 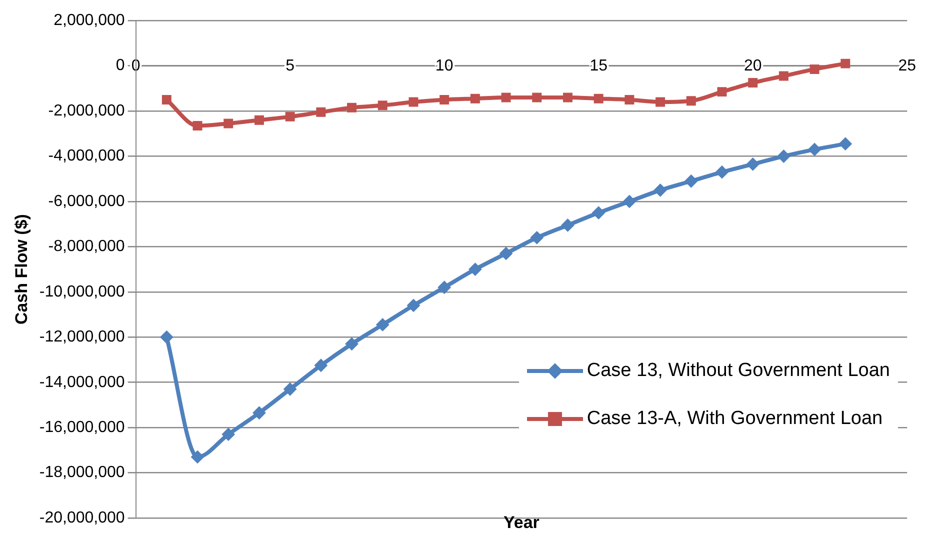 I want to click on x-tick-label: 15, so click(x=599, y=66).